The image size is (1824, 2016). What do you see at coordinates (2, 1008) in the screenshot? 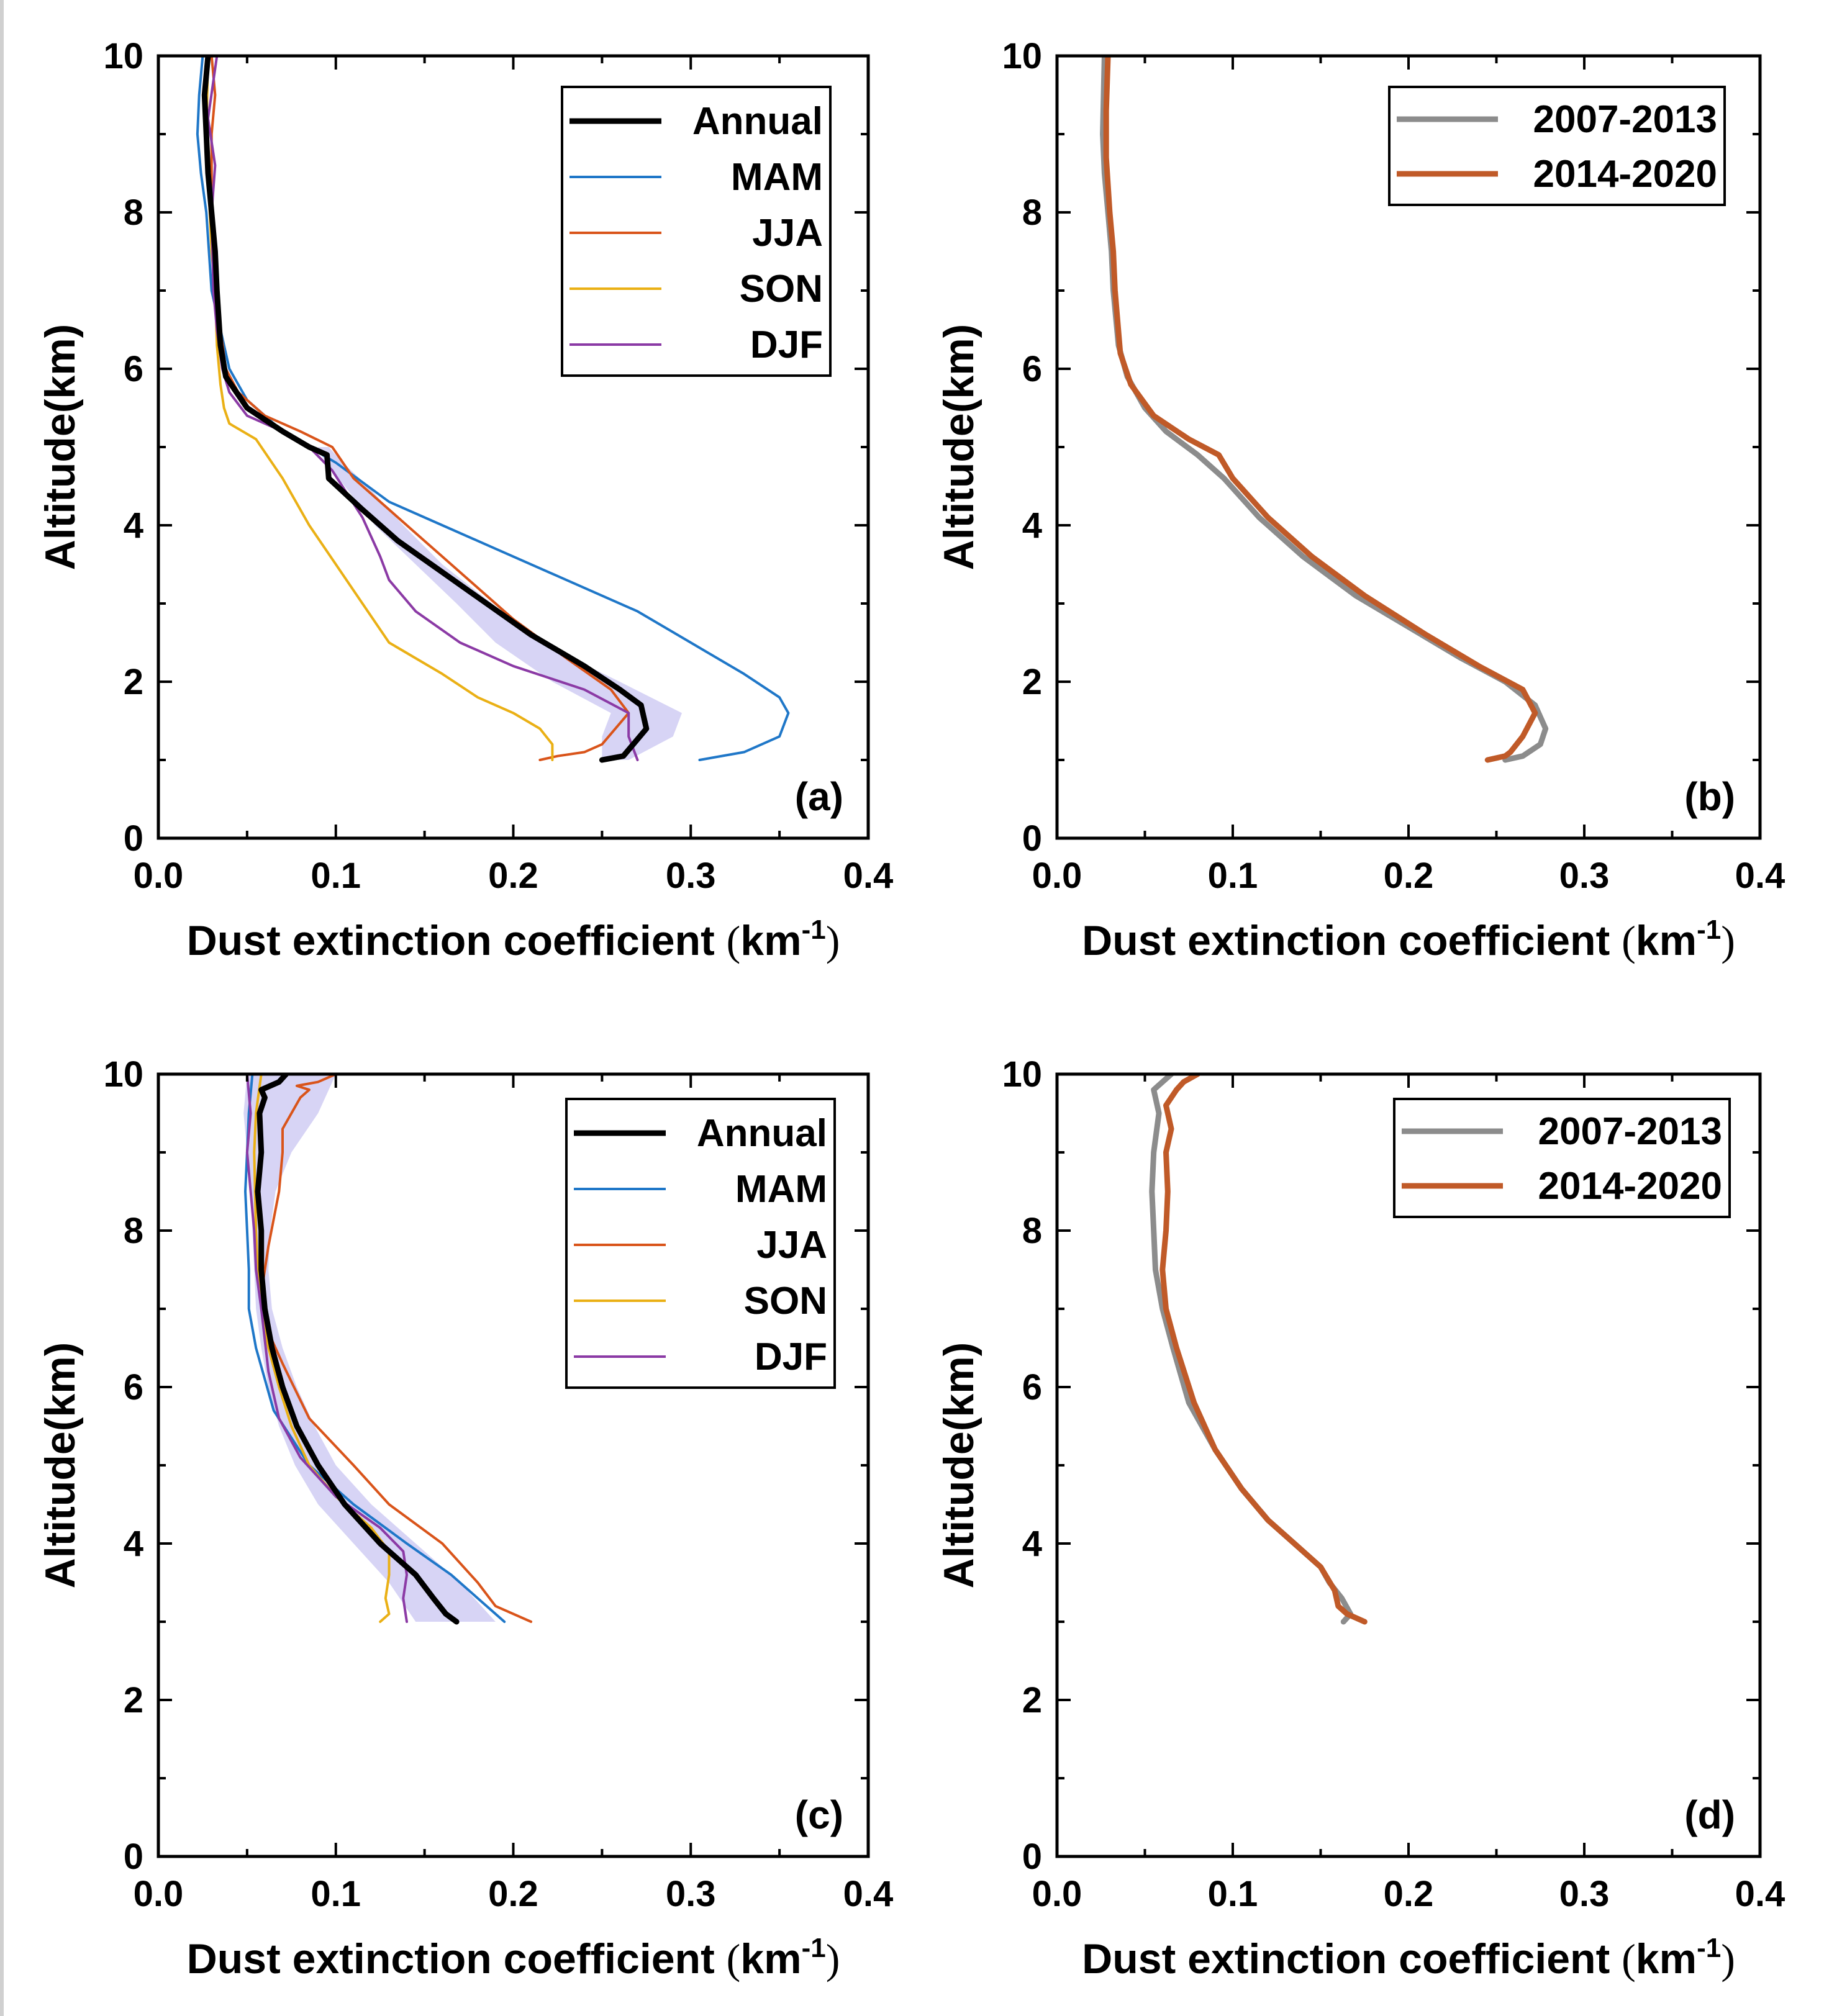
I see `page-edge` at bounding box center [2, 1008].